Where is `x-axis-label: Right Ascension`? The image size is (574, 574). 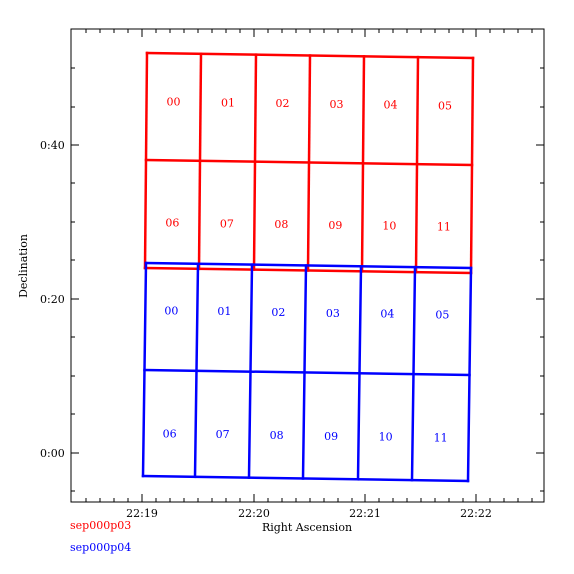
x-axis-label: Right Ascension is located at coordinates (307, 527).